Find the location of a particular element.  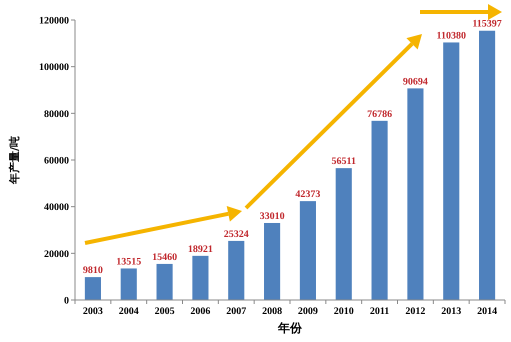

data-label: 115397 is located at coordinates (487, 24).